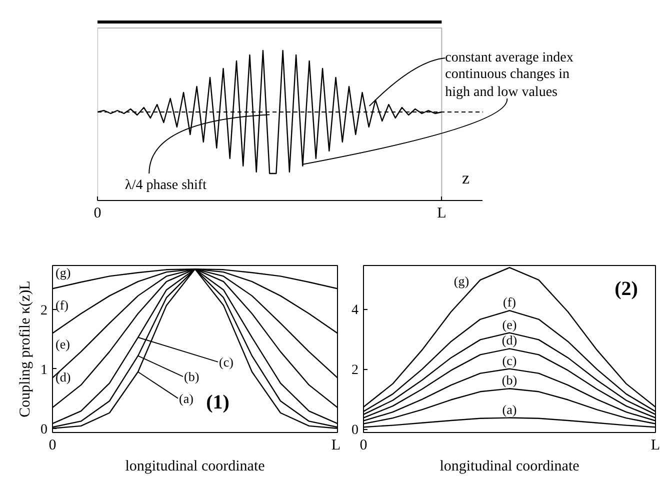  Describe the element at coordinates (218, 402) in the screenshot. I see `annotation: (1)` at that location.